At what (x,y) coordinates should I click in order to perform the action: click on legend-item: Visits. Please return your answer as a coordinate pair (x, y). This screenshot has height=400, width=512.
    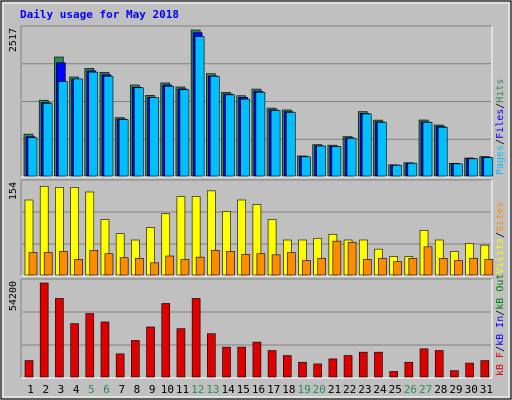
    Looking at the image, I should click on (500, 256).